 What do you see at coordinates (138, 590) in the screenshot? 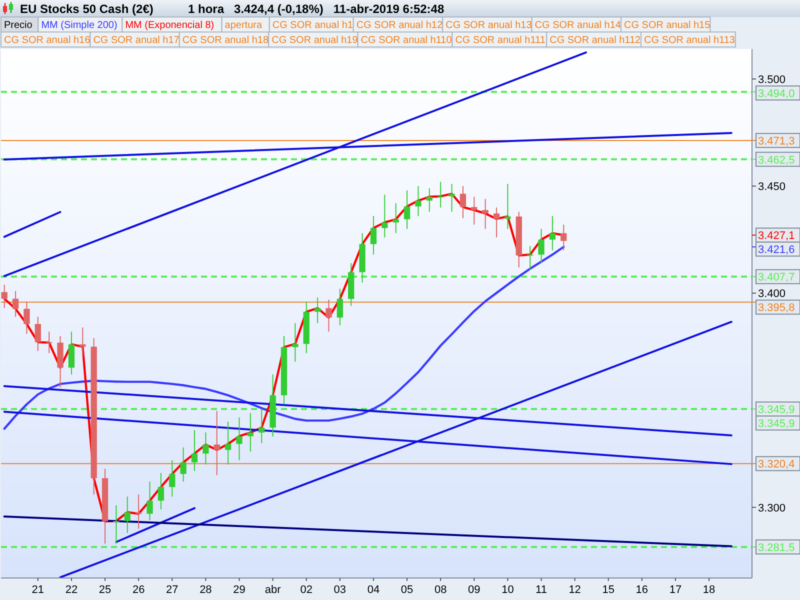
I see `x-tick-label: 26` at bounding box center [138, 590].